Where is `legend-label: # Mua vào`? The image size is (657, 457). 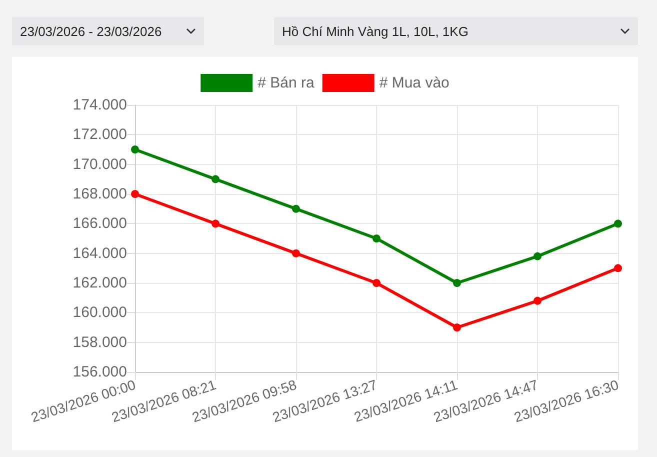 legend-label: # Mua vào is located at coordinates (414, 83).